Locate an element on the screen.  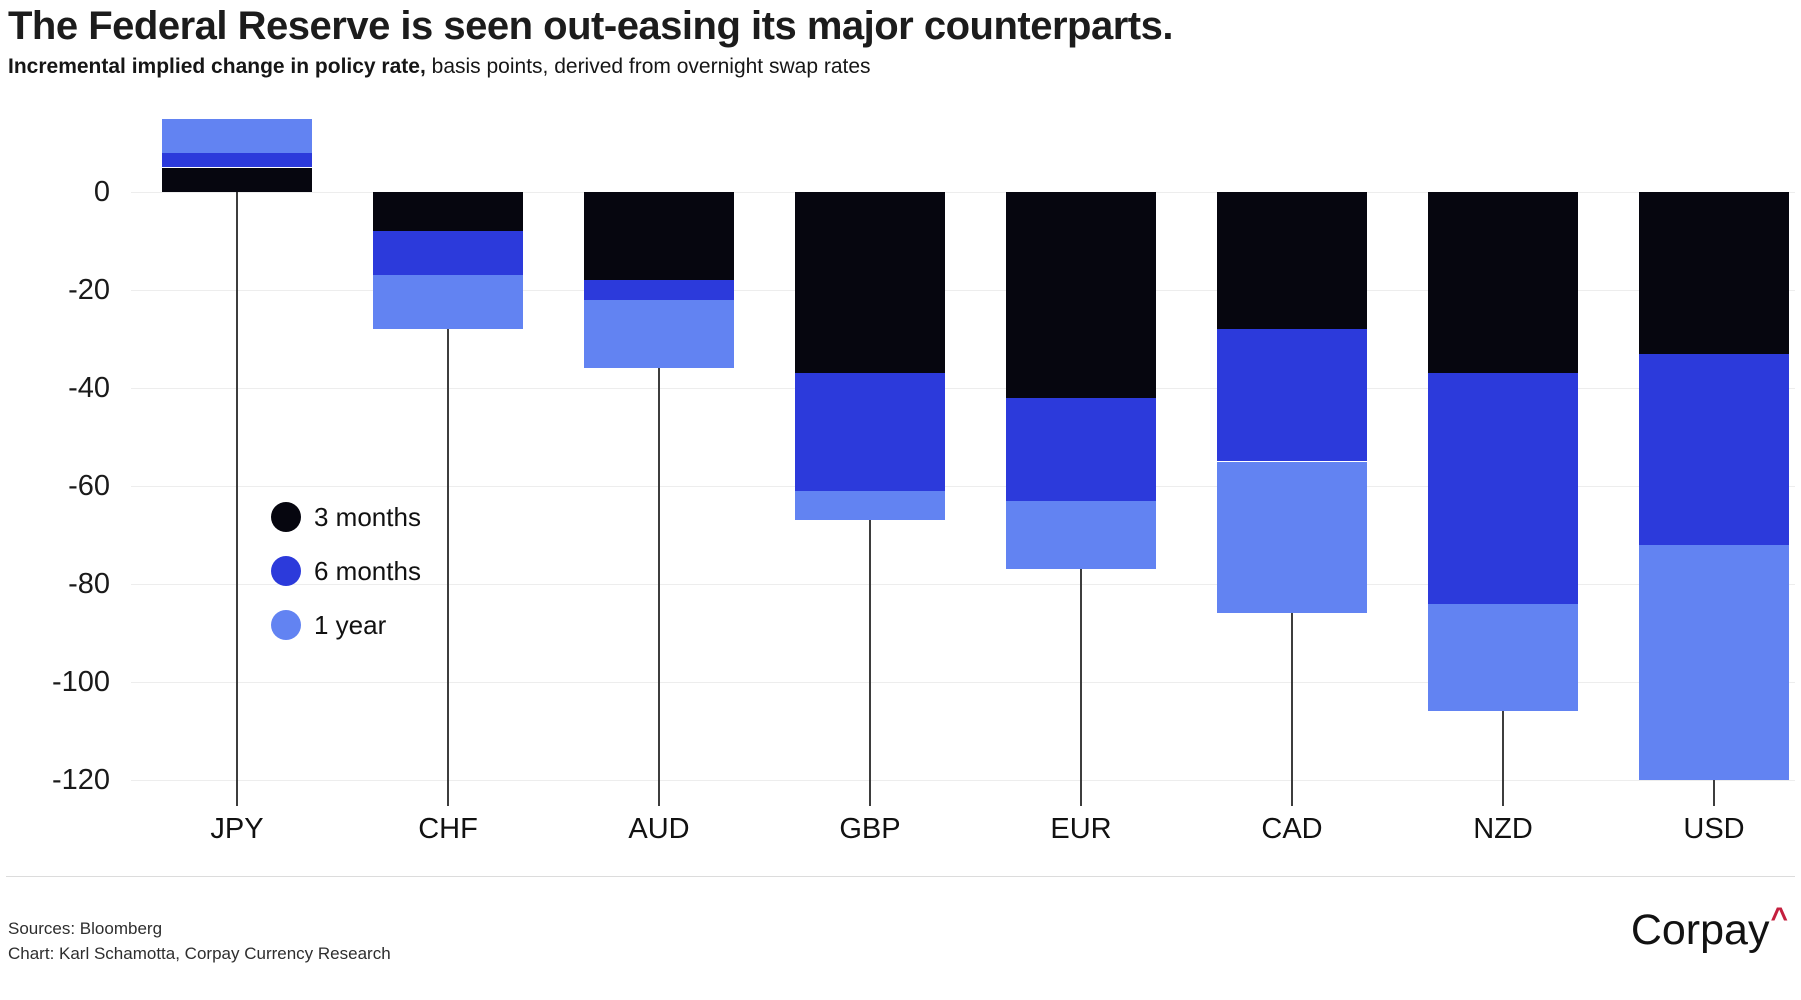
legend-item: 1 year is located at coordinates (346, 625).